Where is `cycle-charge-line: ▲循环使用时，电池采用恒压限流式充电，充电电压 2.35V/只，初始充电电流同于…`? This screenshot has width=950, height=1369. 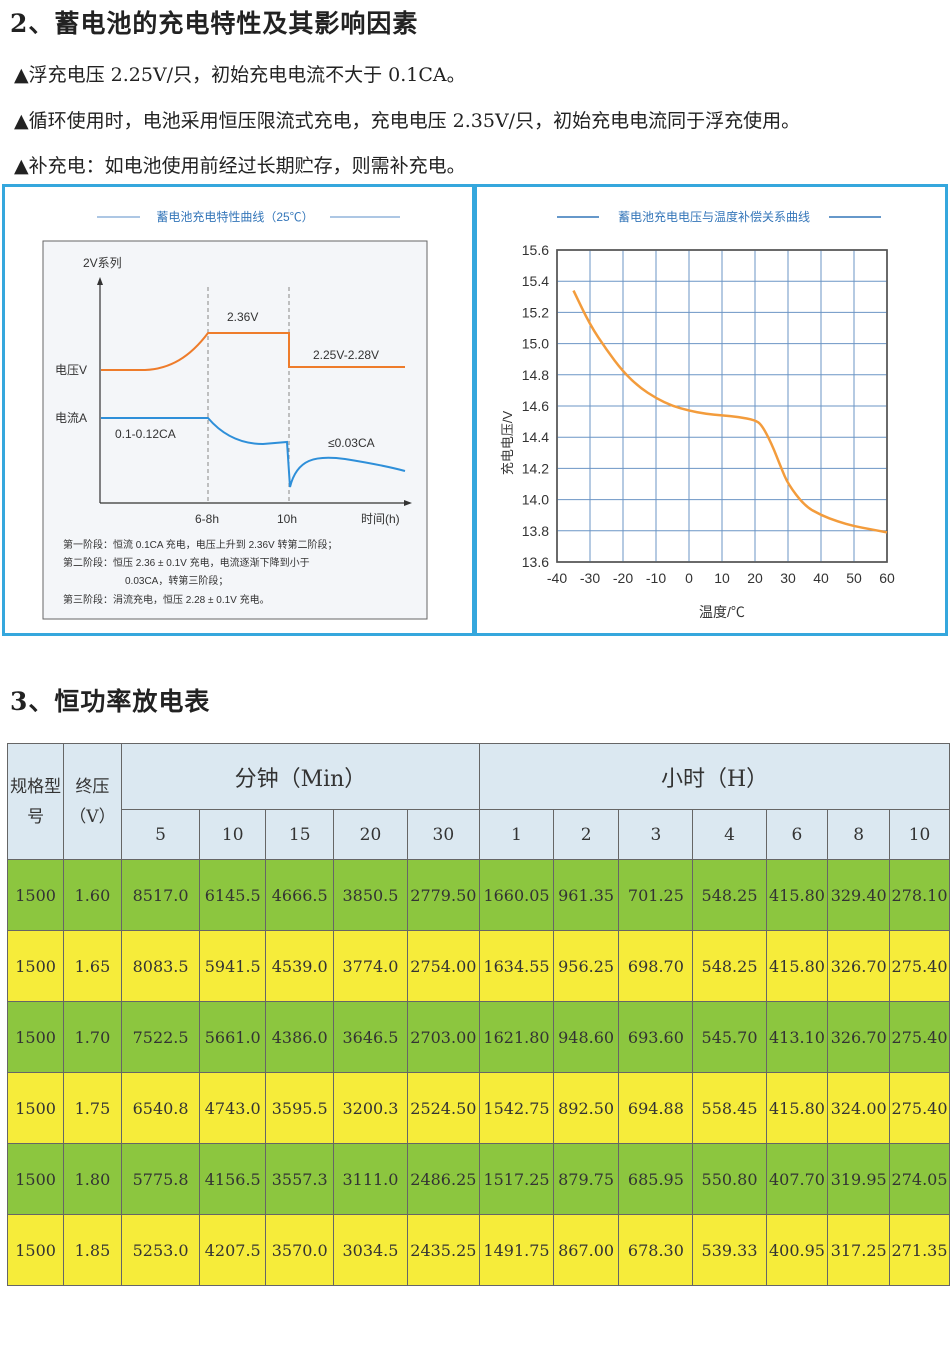
cycle-charge-line: ▲循环使用时，电池采用恒压限流式充电，充电电压 2.35V/只，初始充电电流同于… is located at coordinates (407, 121).